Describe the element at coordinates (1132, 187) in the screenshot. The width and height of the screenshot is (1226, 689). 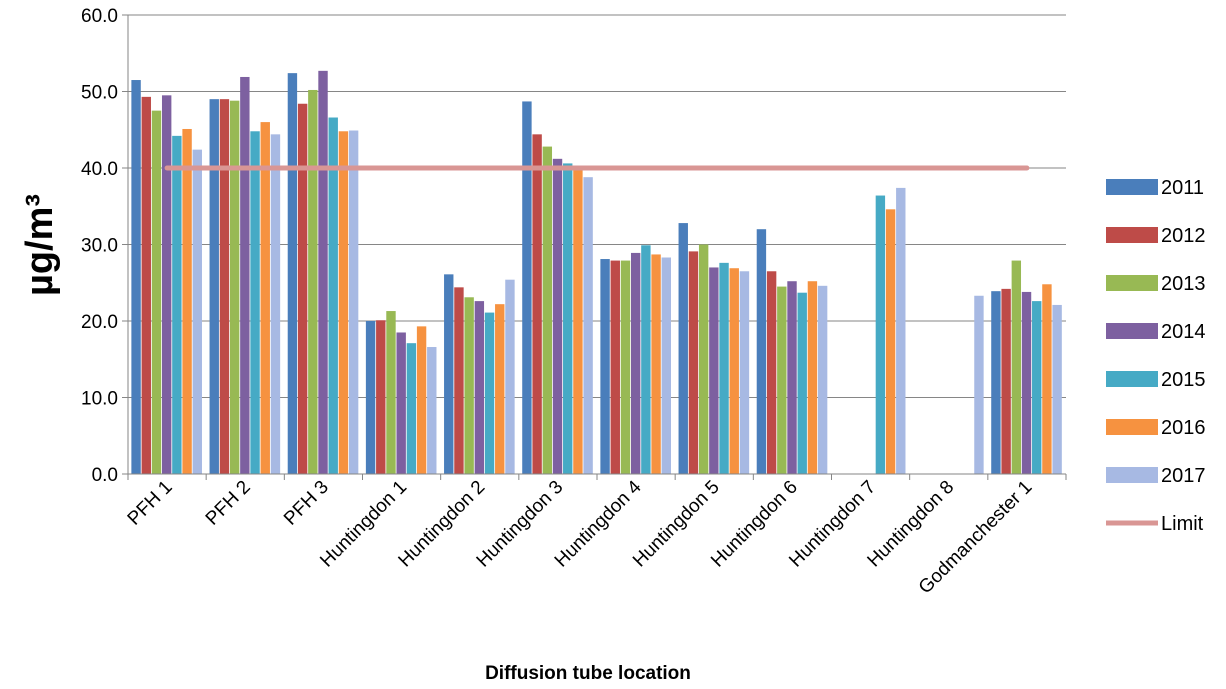
I see `legend-swatch-2011` at that location.